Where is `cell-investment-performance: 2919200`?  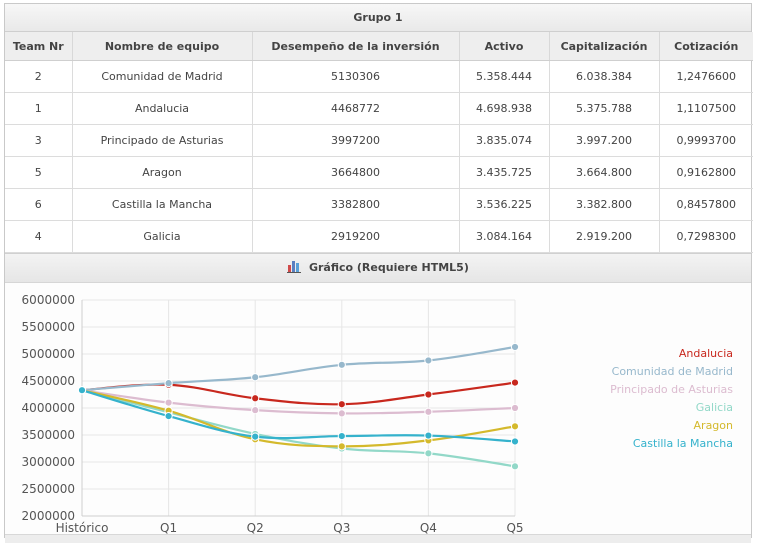
cell-investment-performance: 2919200 is located at coordinates (356, 236).